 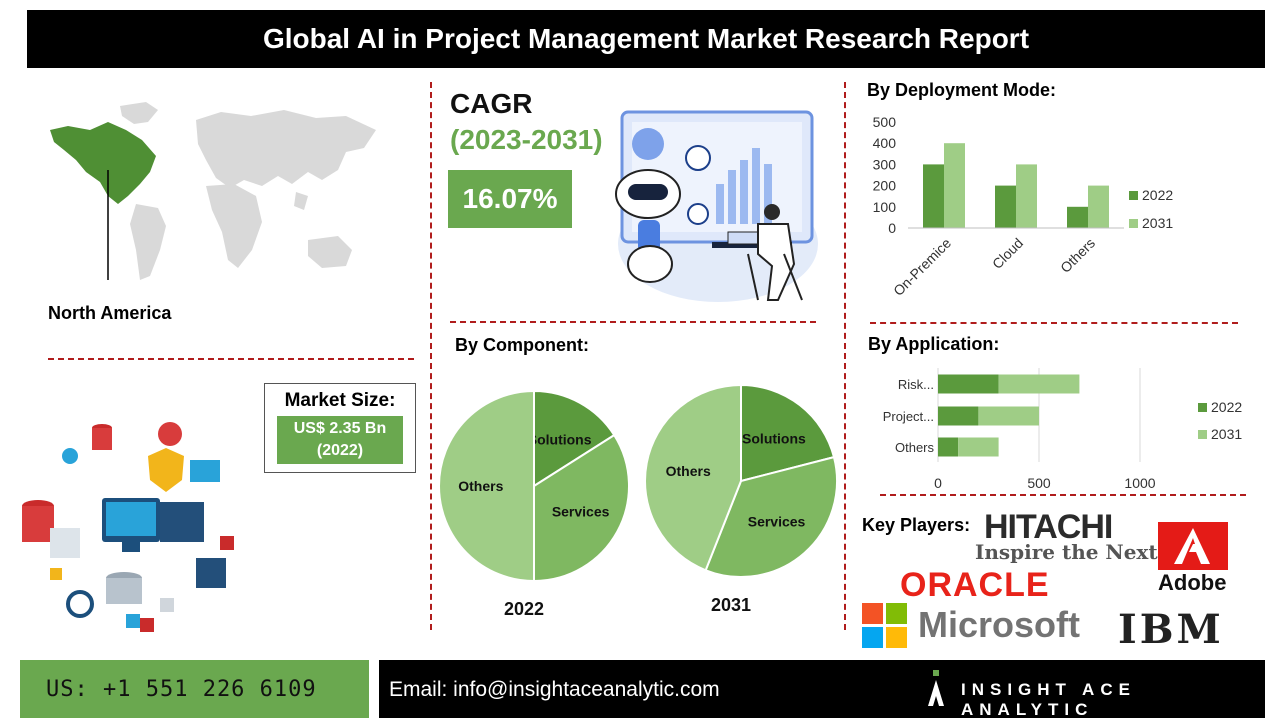 I want to click on deployment-heading: By Deployment Mode:, so click(x=962, y=90).